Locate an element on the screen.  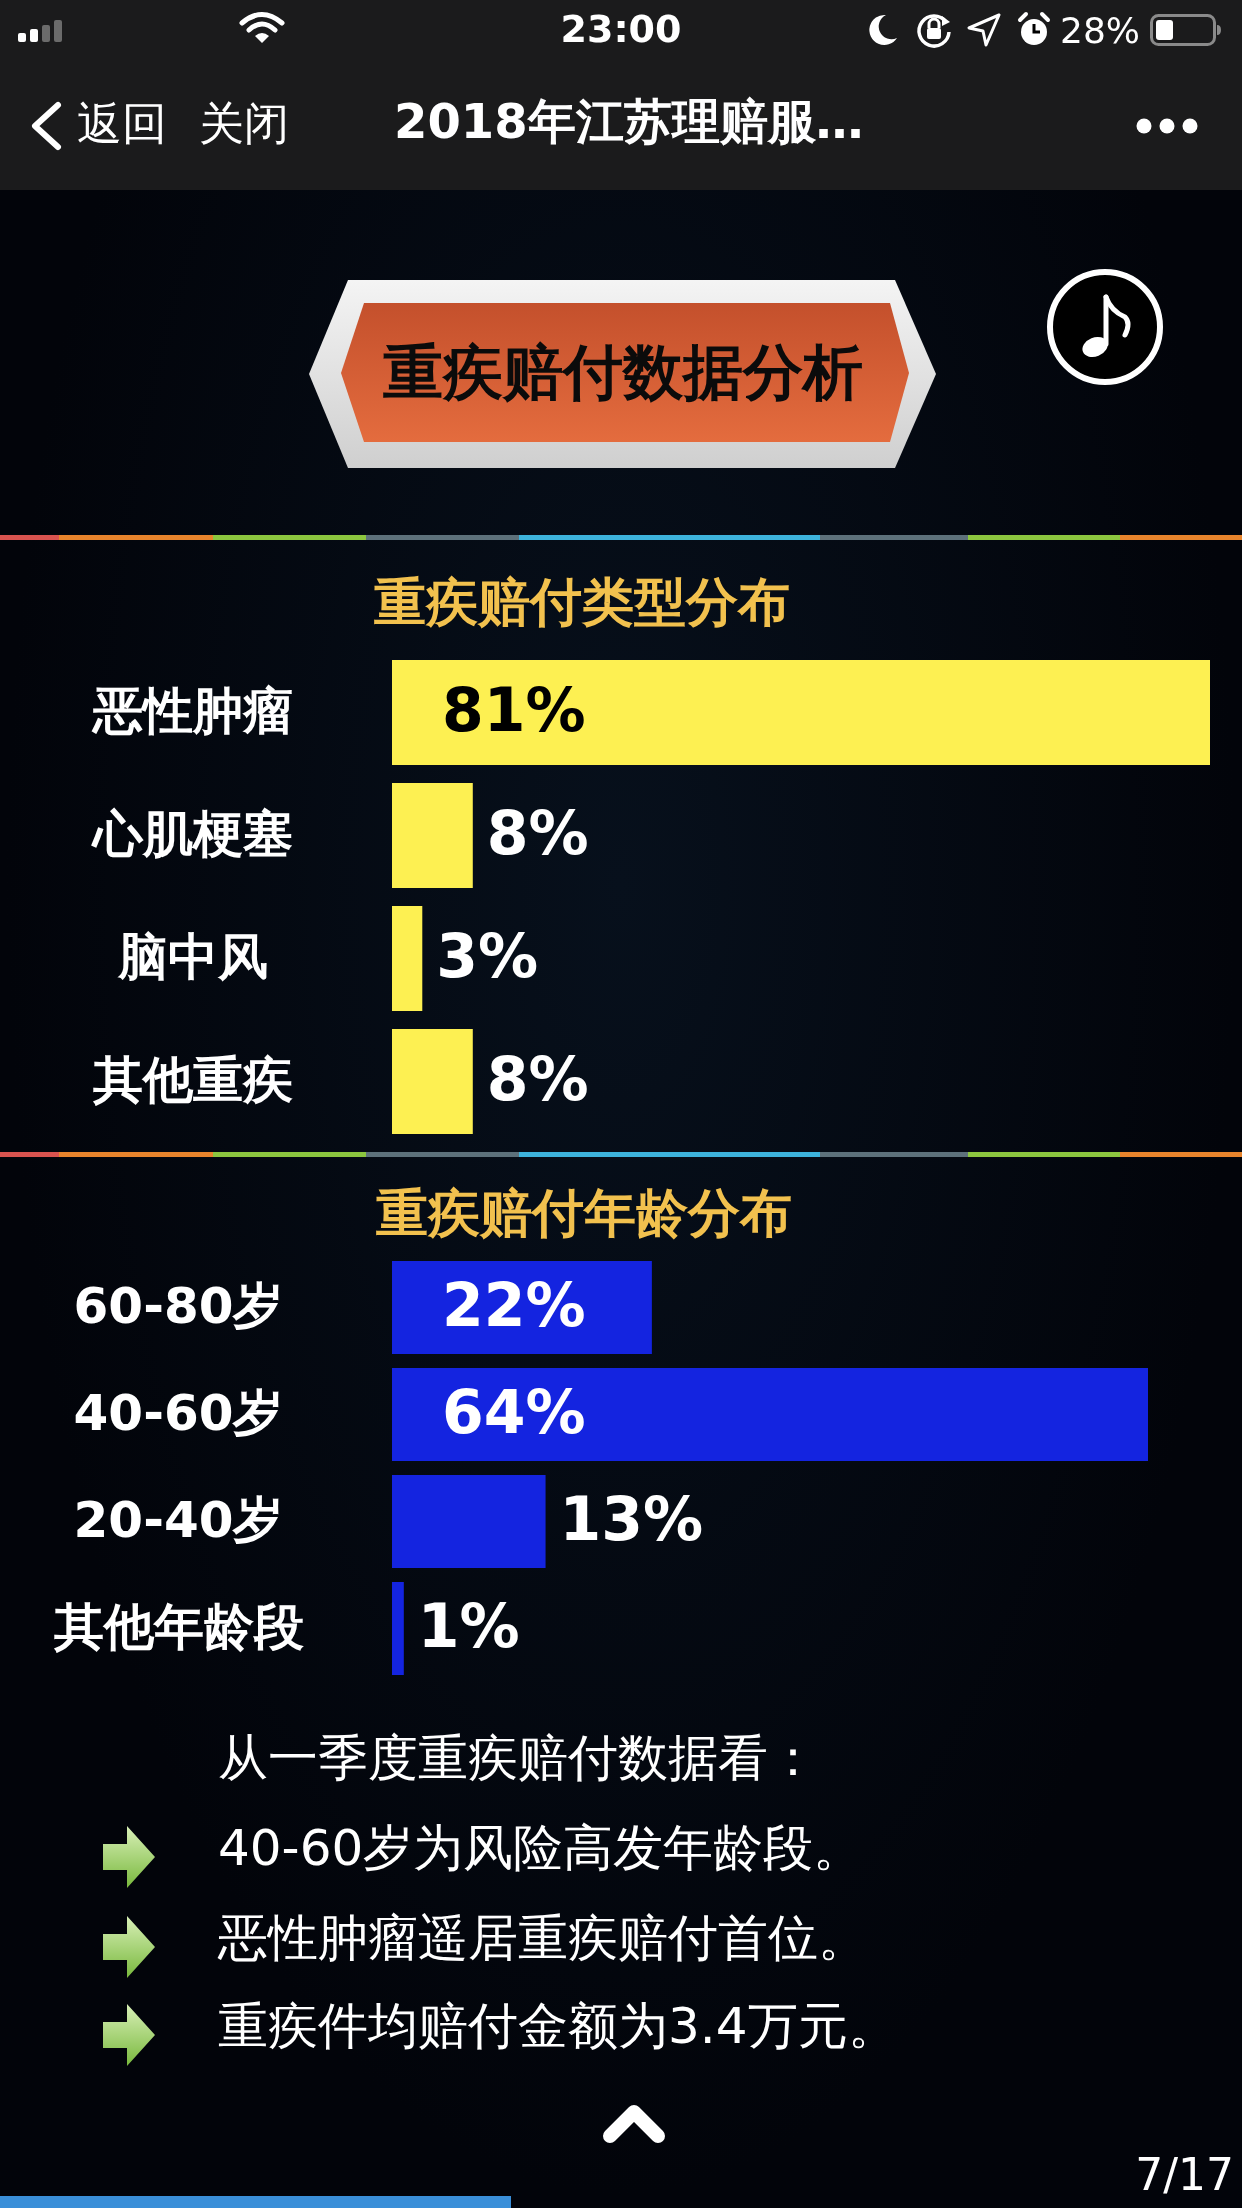
text: 重疾件均赔付金额为3.4万元。 is located at coordinates (558, 2026).